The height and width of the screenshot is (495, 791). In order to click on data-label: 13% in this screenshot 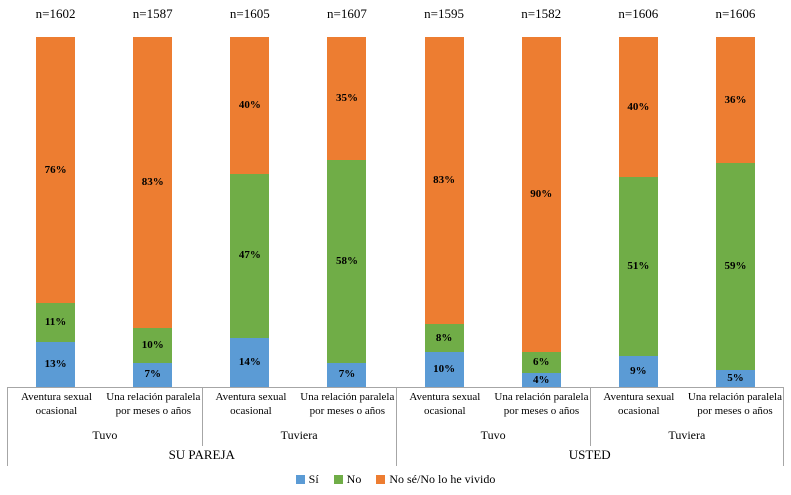, I will do `click(55, 363)`.